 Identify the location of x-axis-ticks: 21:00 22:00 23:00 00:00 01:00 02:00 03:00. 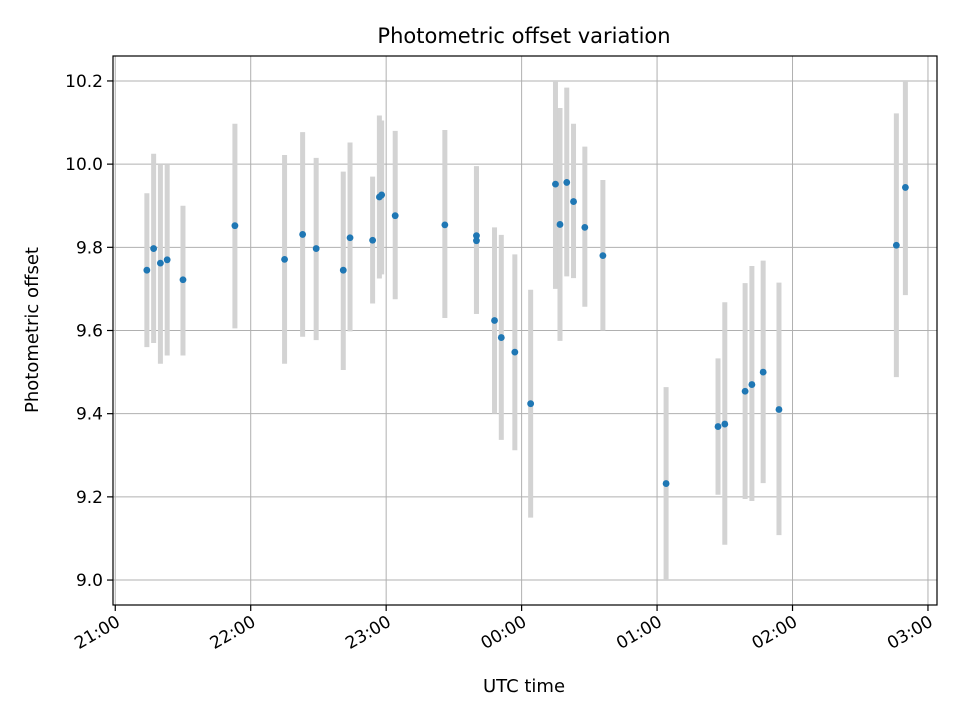
(503, 629).